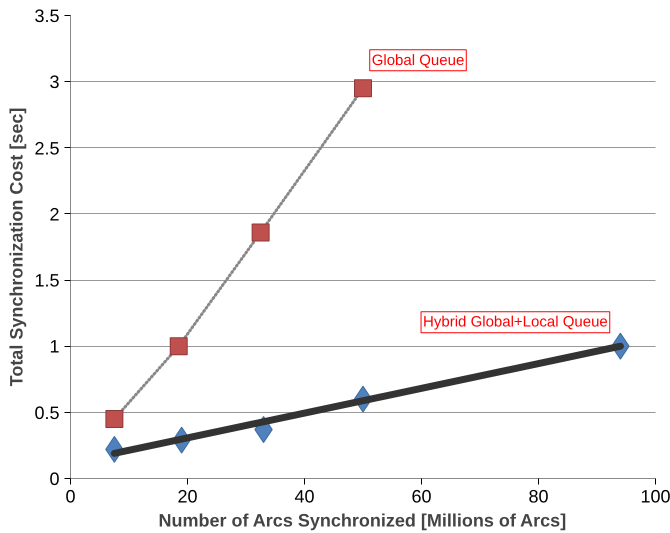  What do you see at coordinates (47, 412) in the screenshot?
I see `y-tick-label: 0.5` at bounding box center [47, 412].